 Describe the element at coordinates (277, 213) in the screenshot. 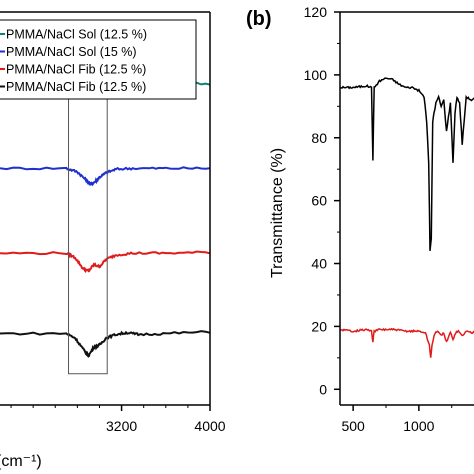

I see `panel-b-y-axis-label: Transmittance (%)` at that location.